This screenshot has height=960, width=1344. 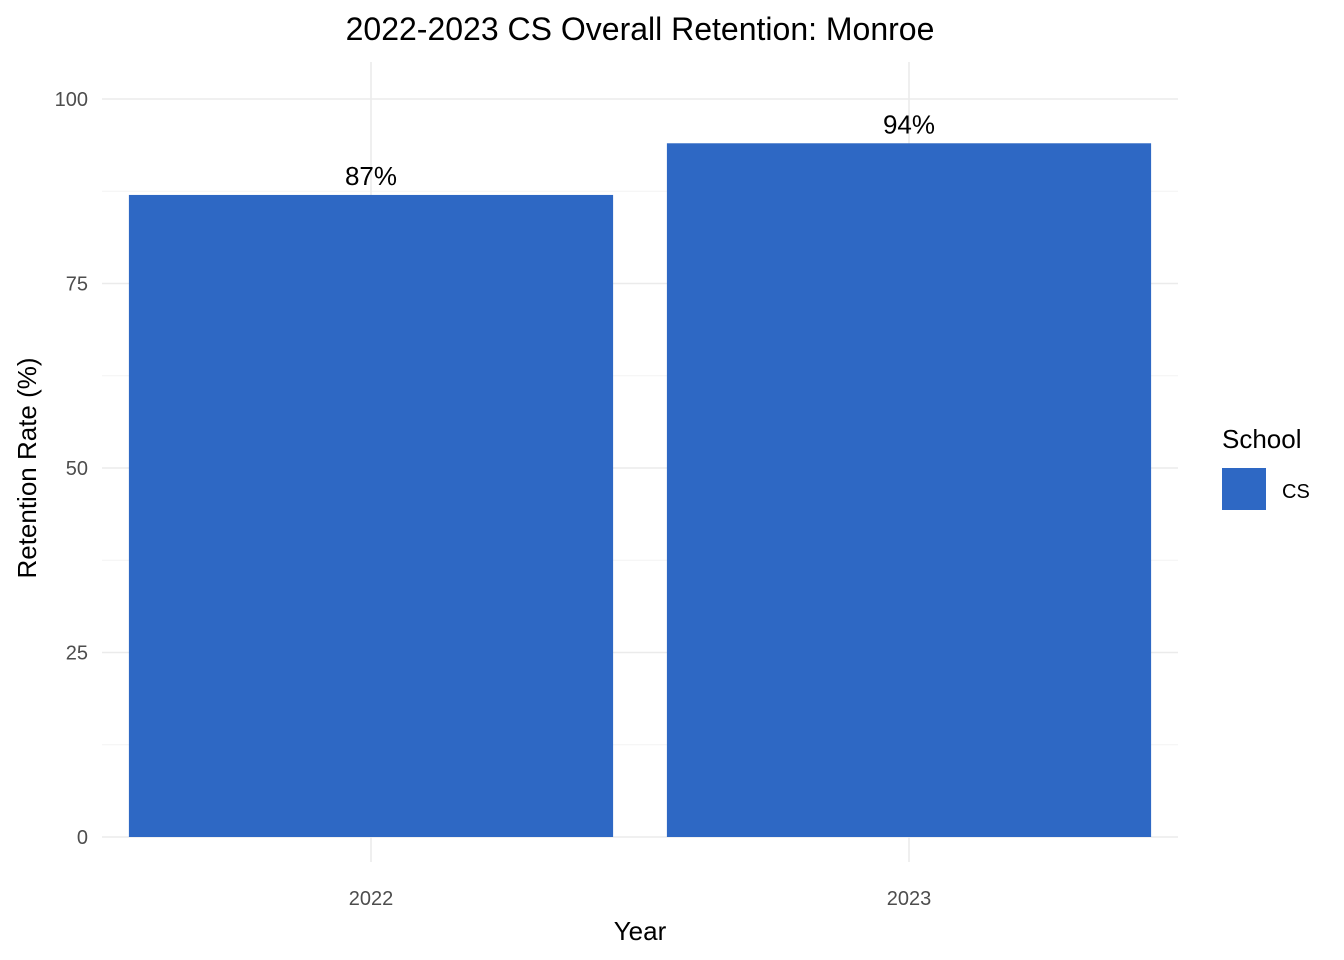 What do you see at coordinates (909, 899) in the screenshot?
I see `x-tick-label: 2023` at bounding box center [909, 899].